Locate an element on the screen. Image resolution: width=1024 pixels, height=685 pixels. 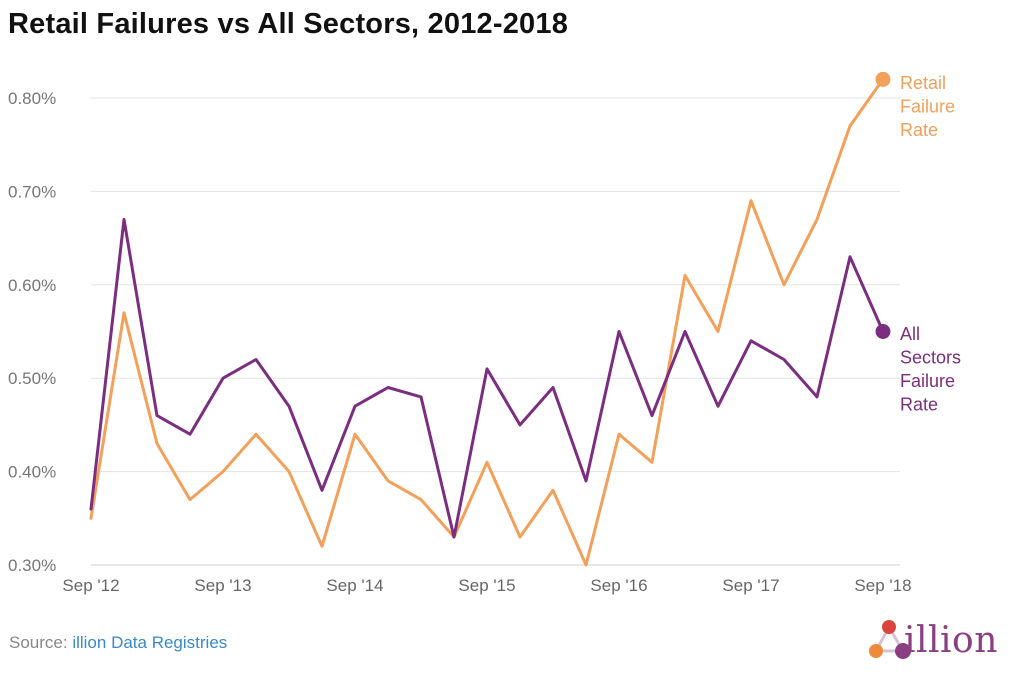
series-label-line: Sectors is located at coordinates (930, 358).